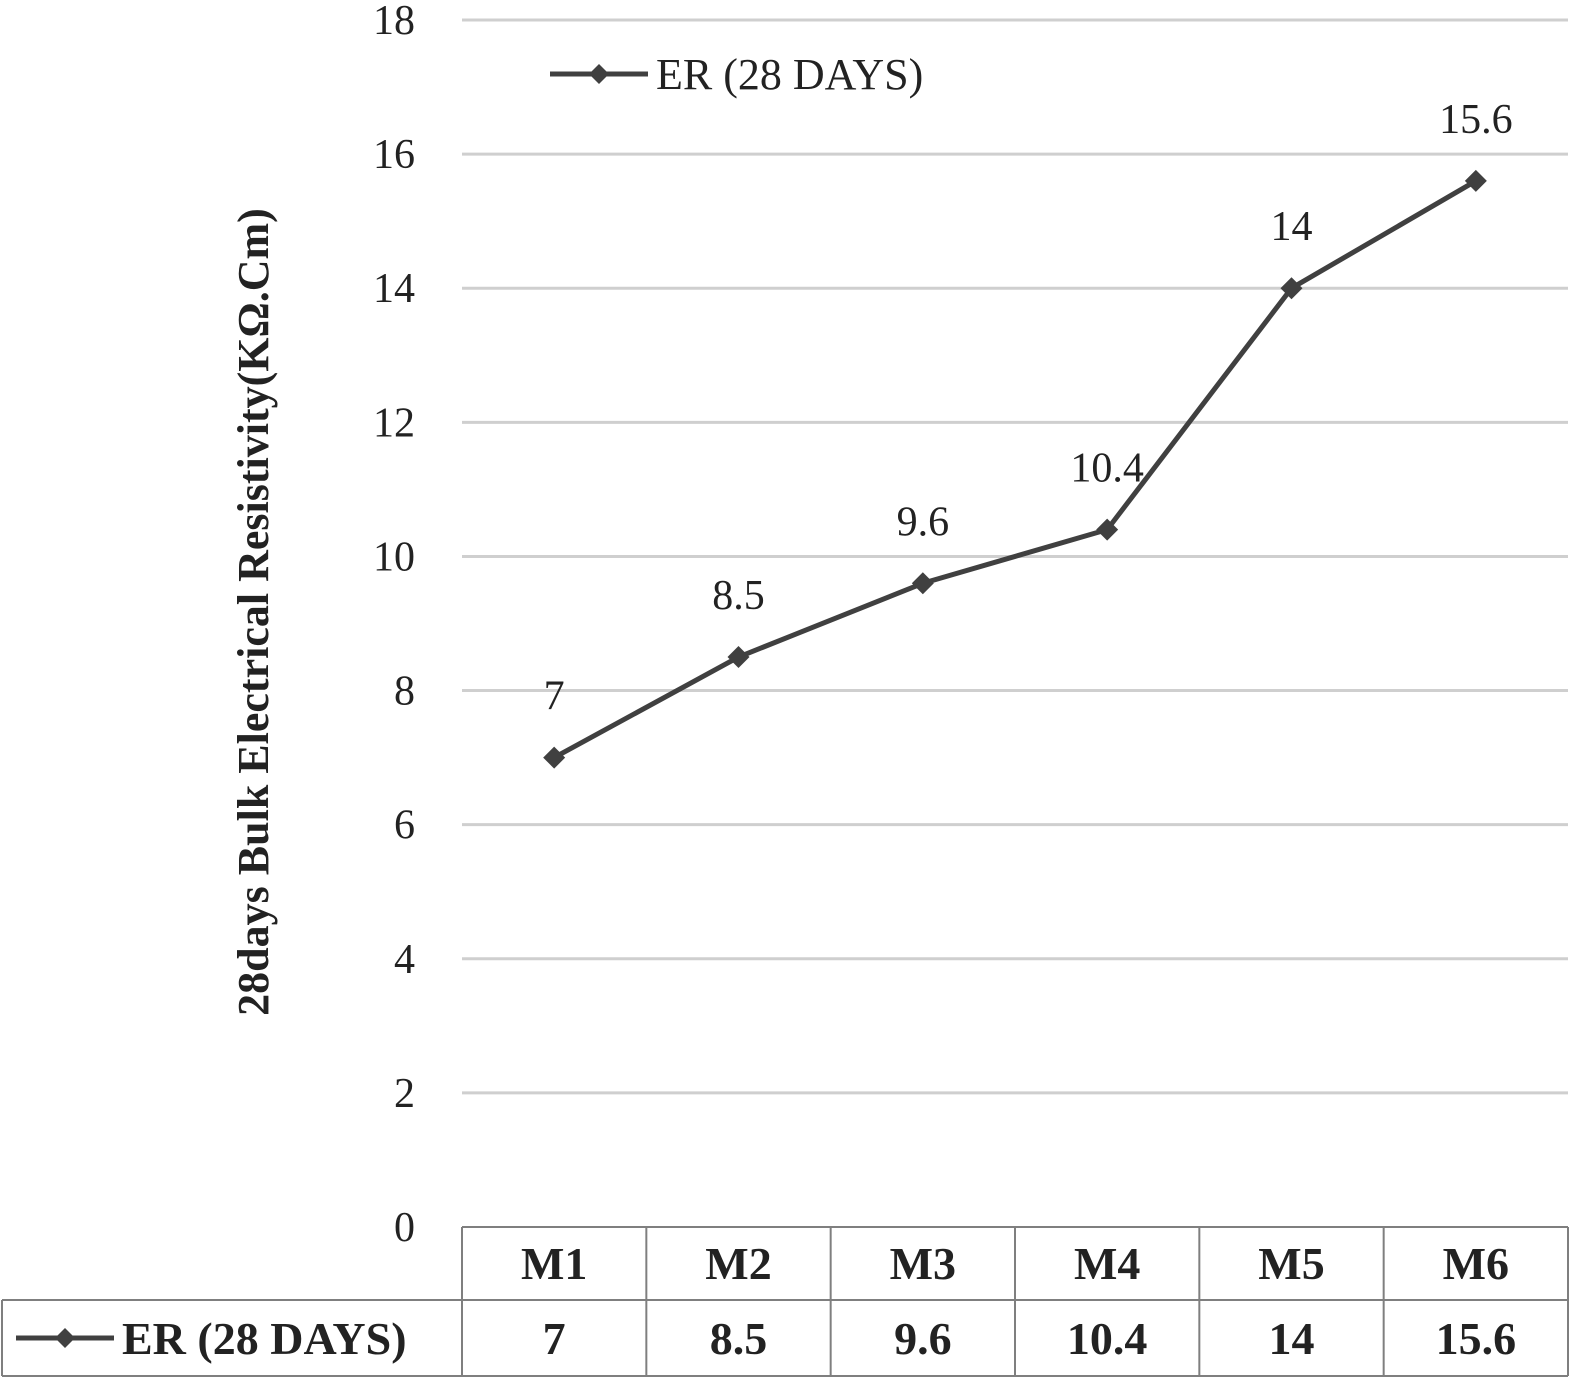  I want to click on y-tick-label: 10, so click(394, 557).